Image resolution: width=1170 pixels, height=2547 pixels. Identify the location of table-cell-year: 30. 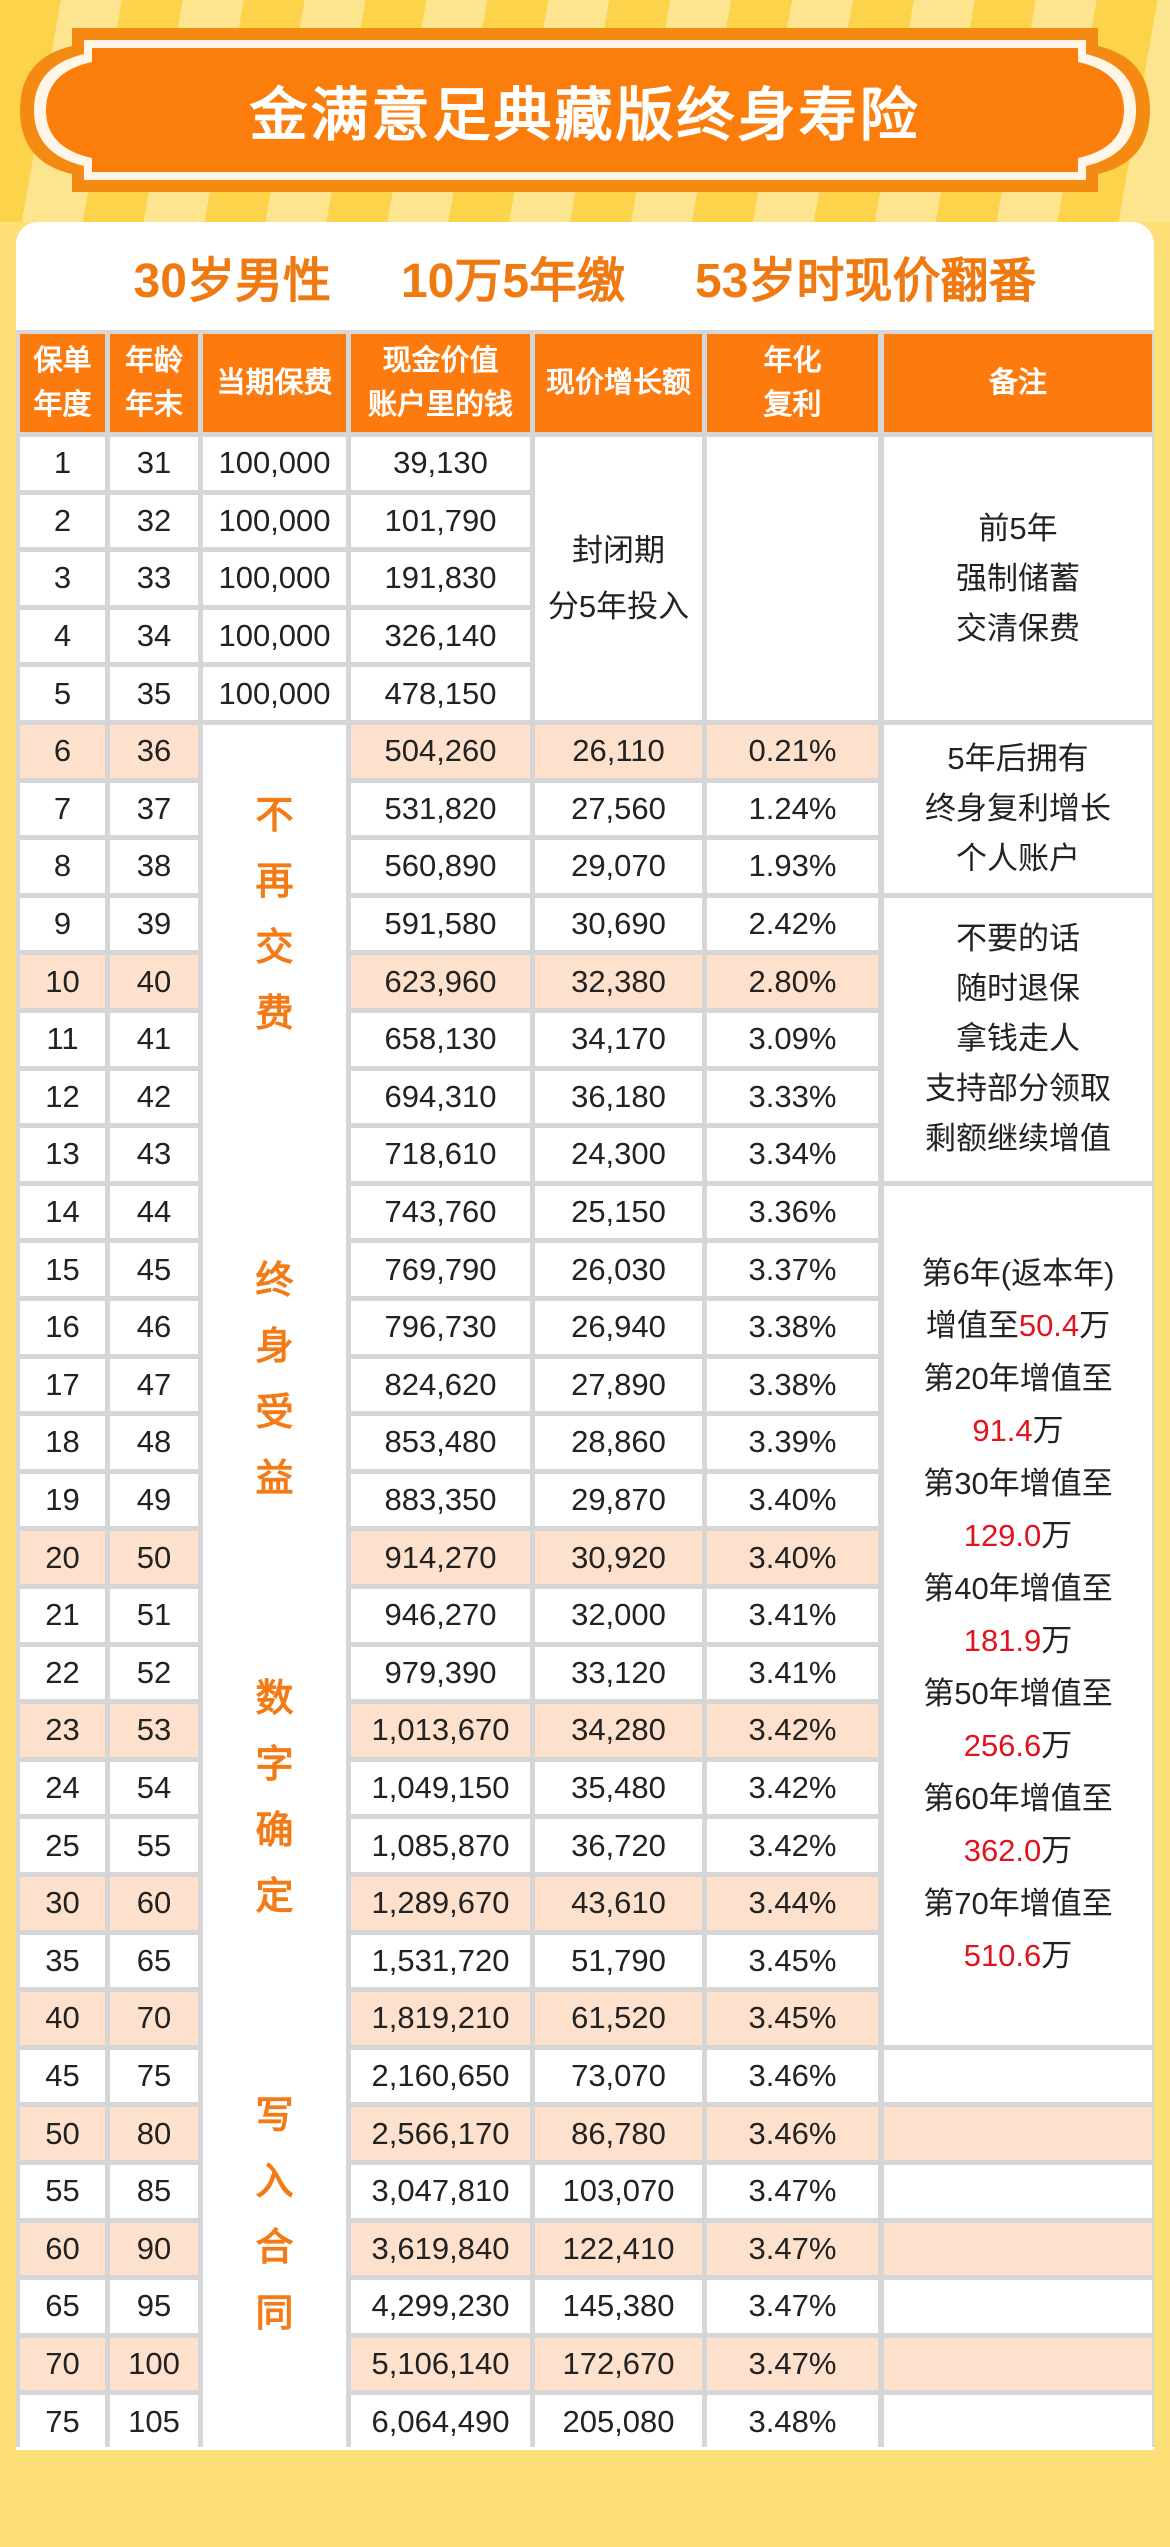
(62, 1903).